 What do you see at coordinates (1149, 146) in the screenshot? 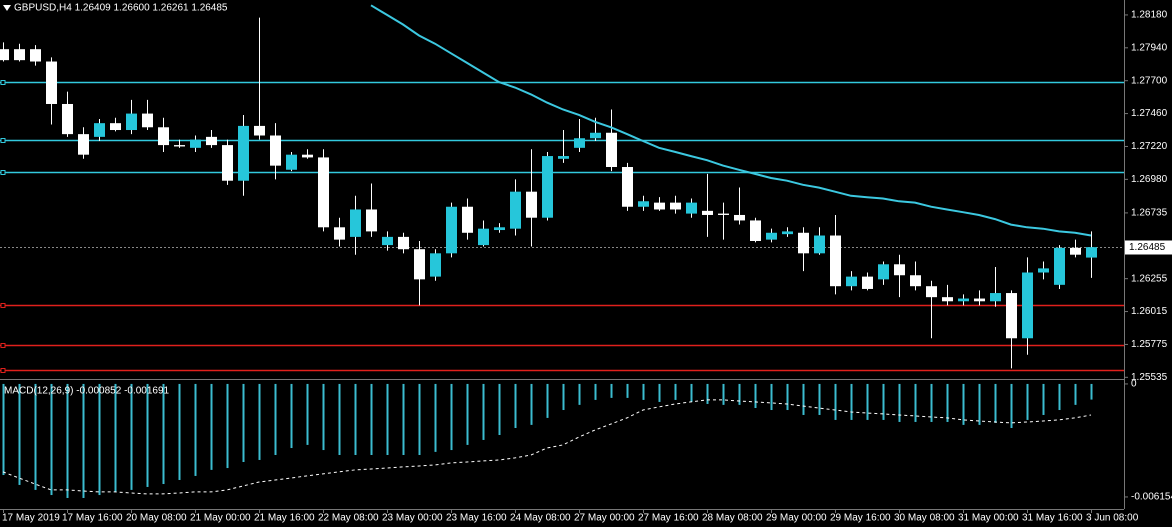
I see `y-tick-label: 1.27220` at bounding box center [1149, 146].